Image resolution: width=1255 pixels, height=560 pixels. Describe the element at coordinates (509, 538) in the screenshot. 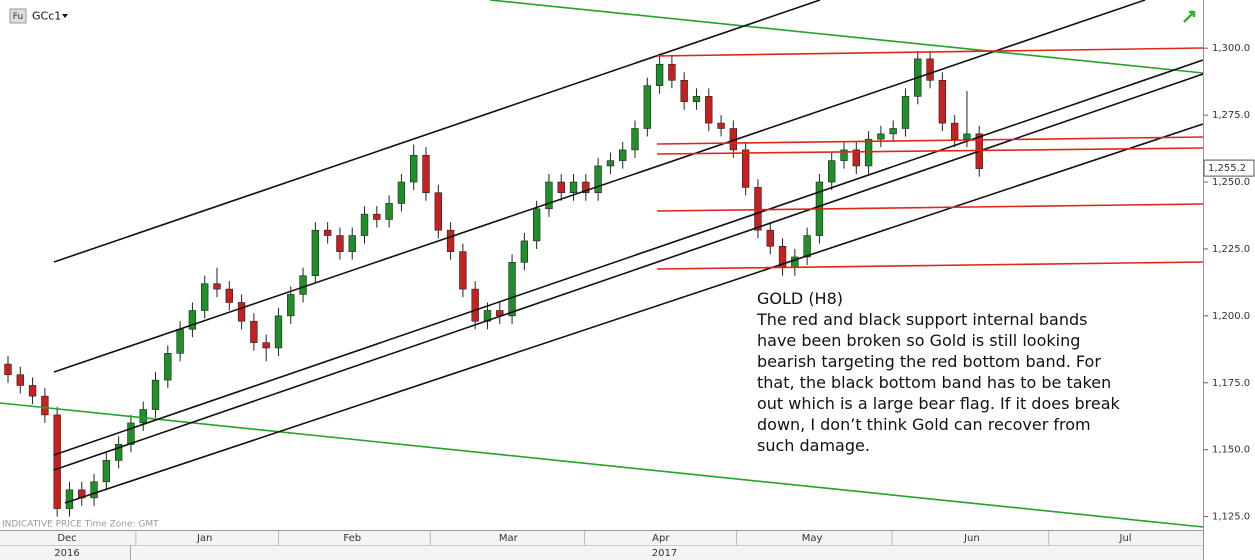

I see `x-tick-label: Mar` at that location.